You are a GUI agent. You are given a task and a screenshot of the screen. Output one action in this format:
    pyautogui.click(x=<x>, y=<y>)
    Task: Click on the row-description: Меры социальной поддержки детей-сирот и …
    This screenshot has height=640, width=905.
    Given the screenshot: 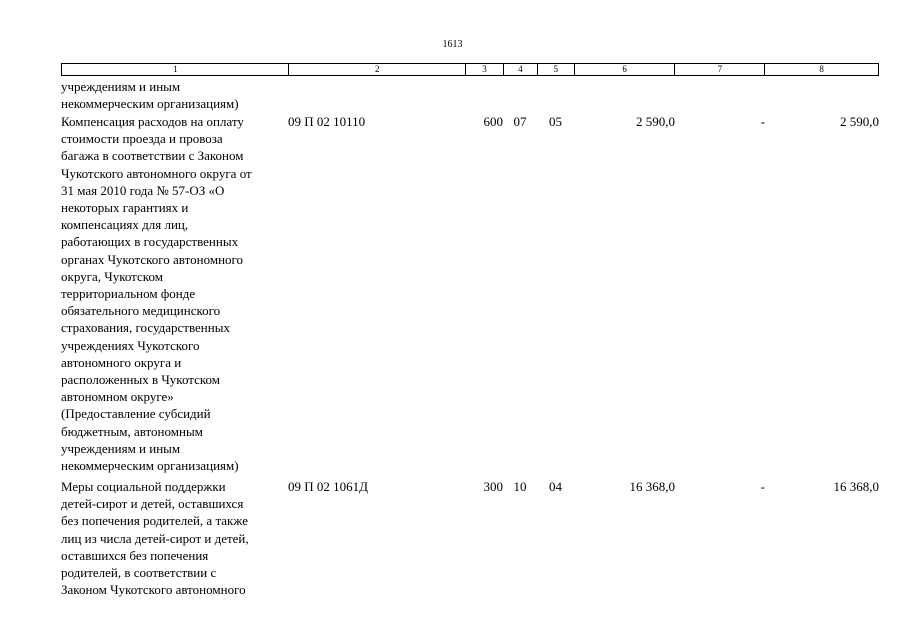 What is the action you would take?
    pyautogui.click(x=155, y=538)
    